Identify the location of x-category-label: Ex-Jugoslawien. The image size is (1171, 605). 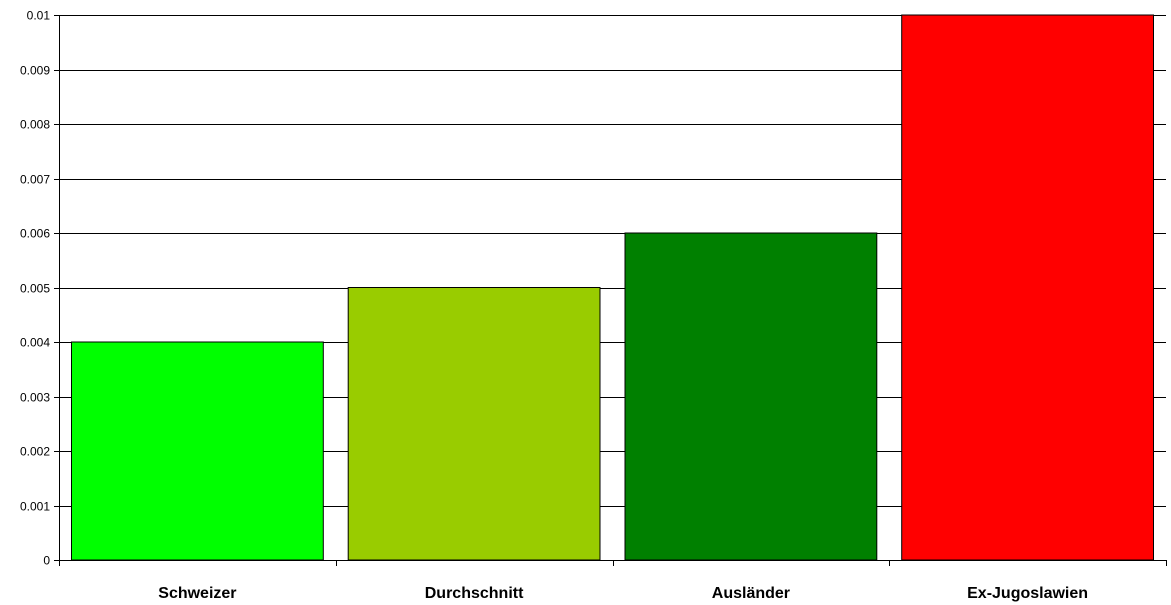
(1027, 593).